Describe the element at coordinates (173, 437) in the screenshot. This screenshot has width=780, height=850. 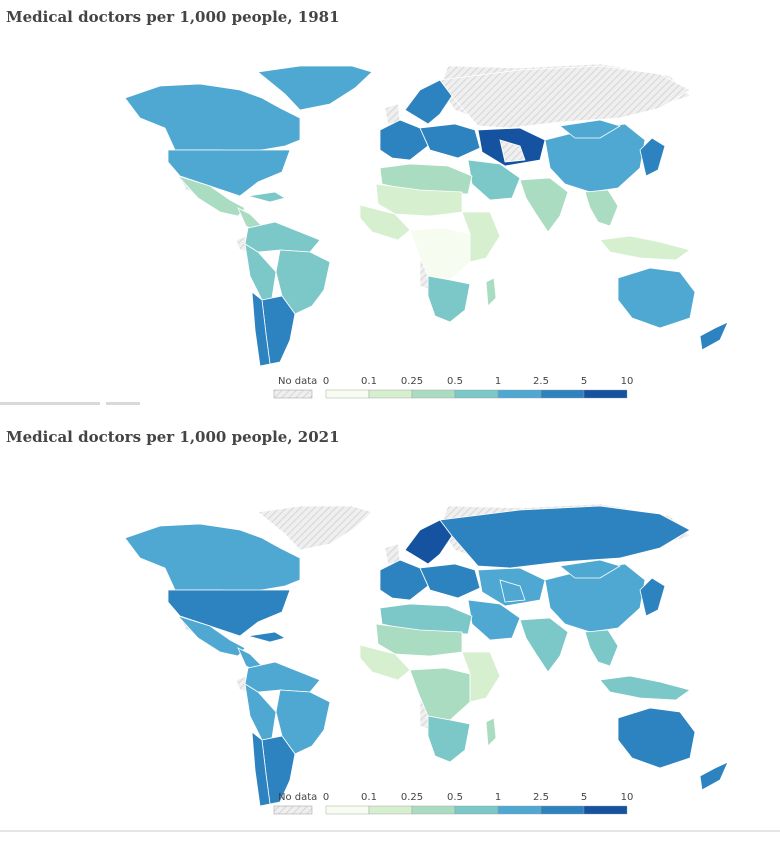
I see `map-title-2021: Medical doctors per 1,000 people, 2021` at that location.